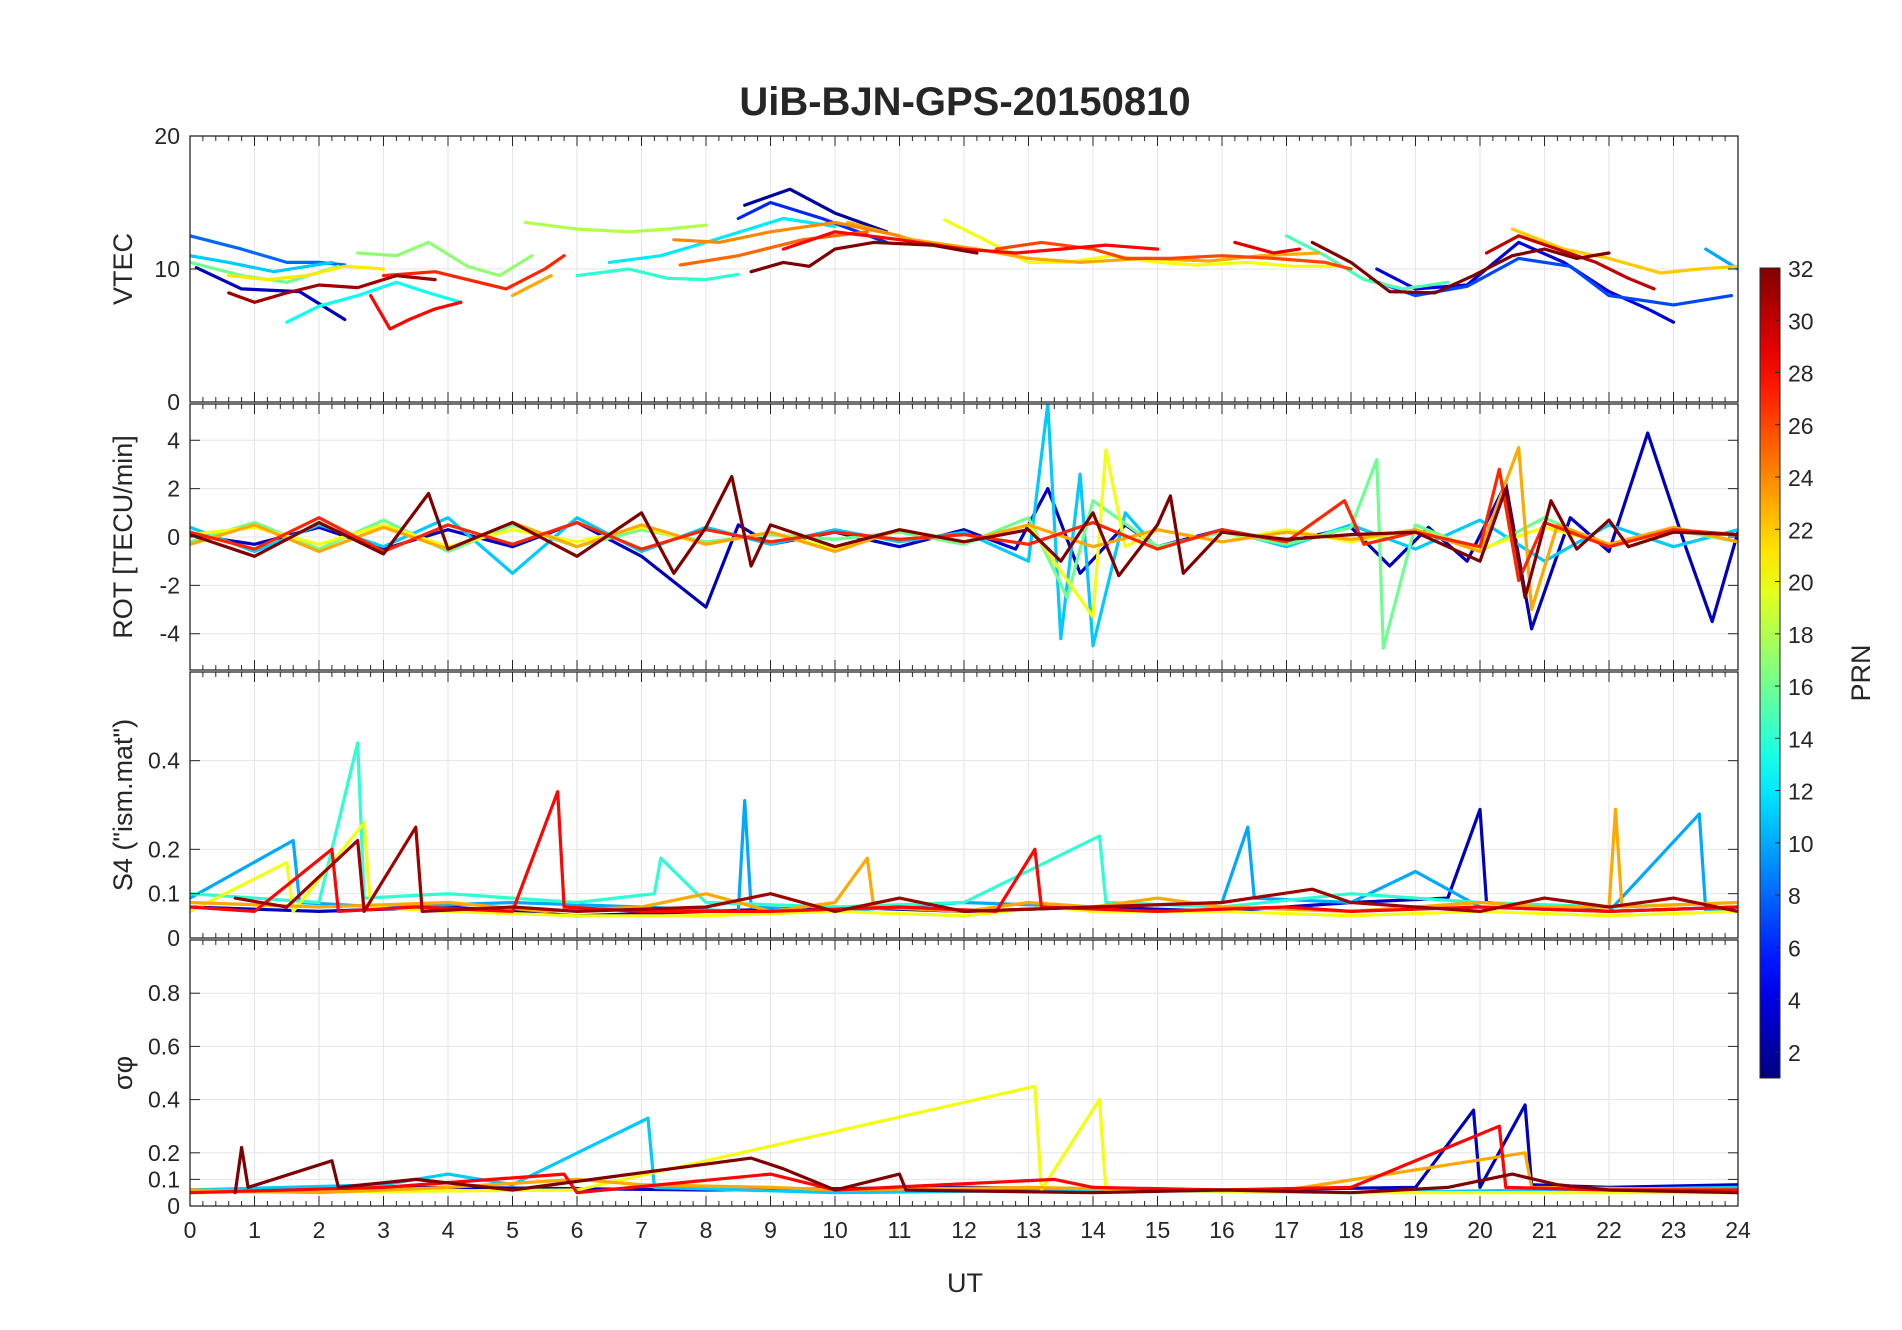  I want to click on colorbar-tick-label: 4, so click(1794, 1001).